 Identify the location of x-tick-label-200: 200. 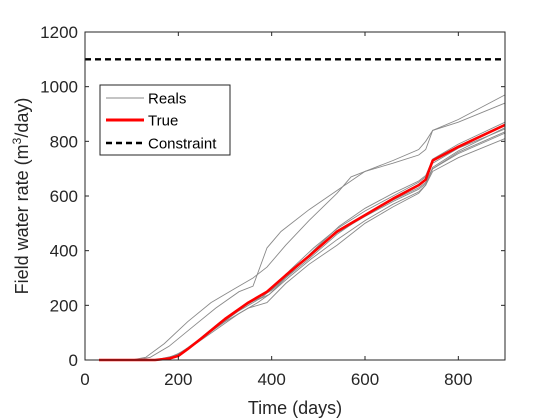
(178, 379).